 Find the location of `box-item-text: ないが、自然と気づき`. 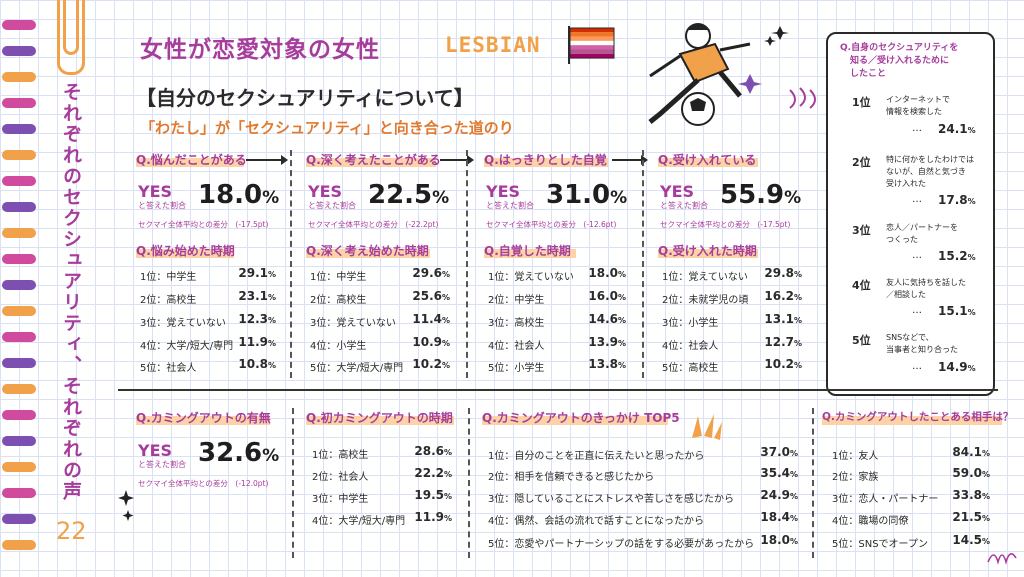

box-item-text: ないが、自然と気づき is located at coordinates (926, 171).